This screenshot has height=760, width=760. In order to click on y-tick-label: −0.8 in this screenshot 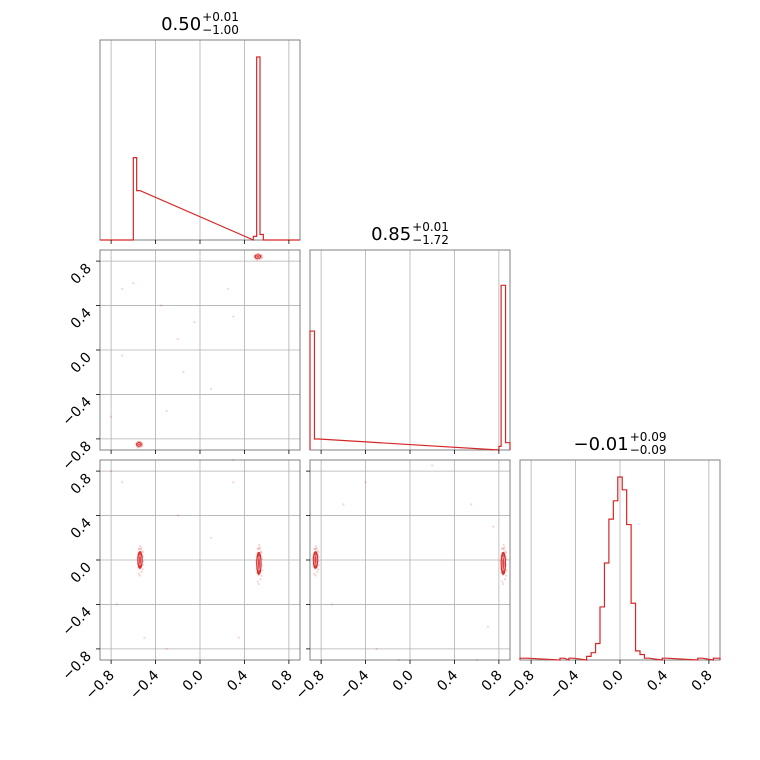, I will do `click(76, 455)`.